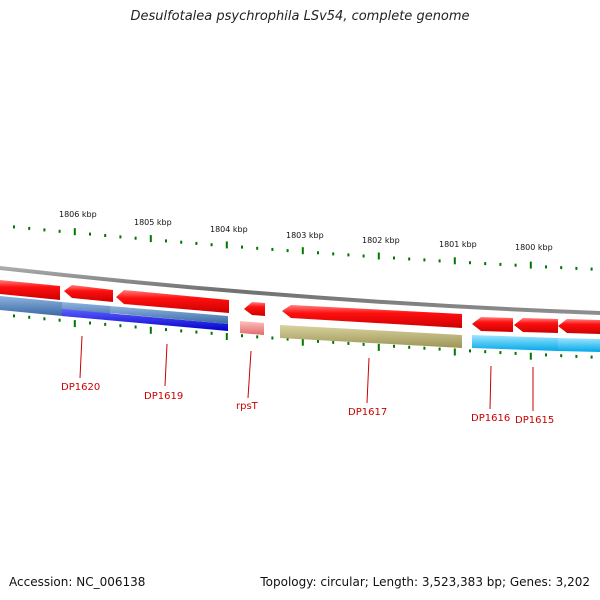  I want to click on cds-dp1619-bar-top, so click(169, 315).